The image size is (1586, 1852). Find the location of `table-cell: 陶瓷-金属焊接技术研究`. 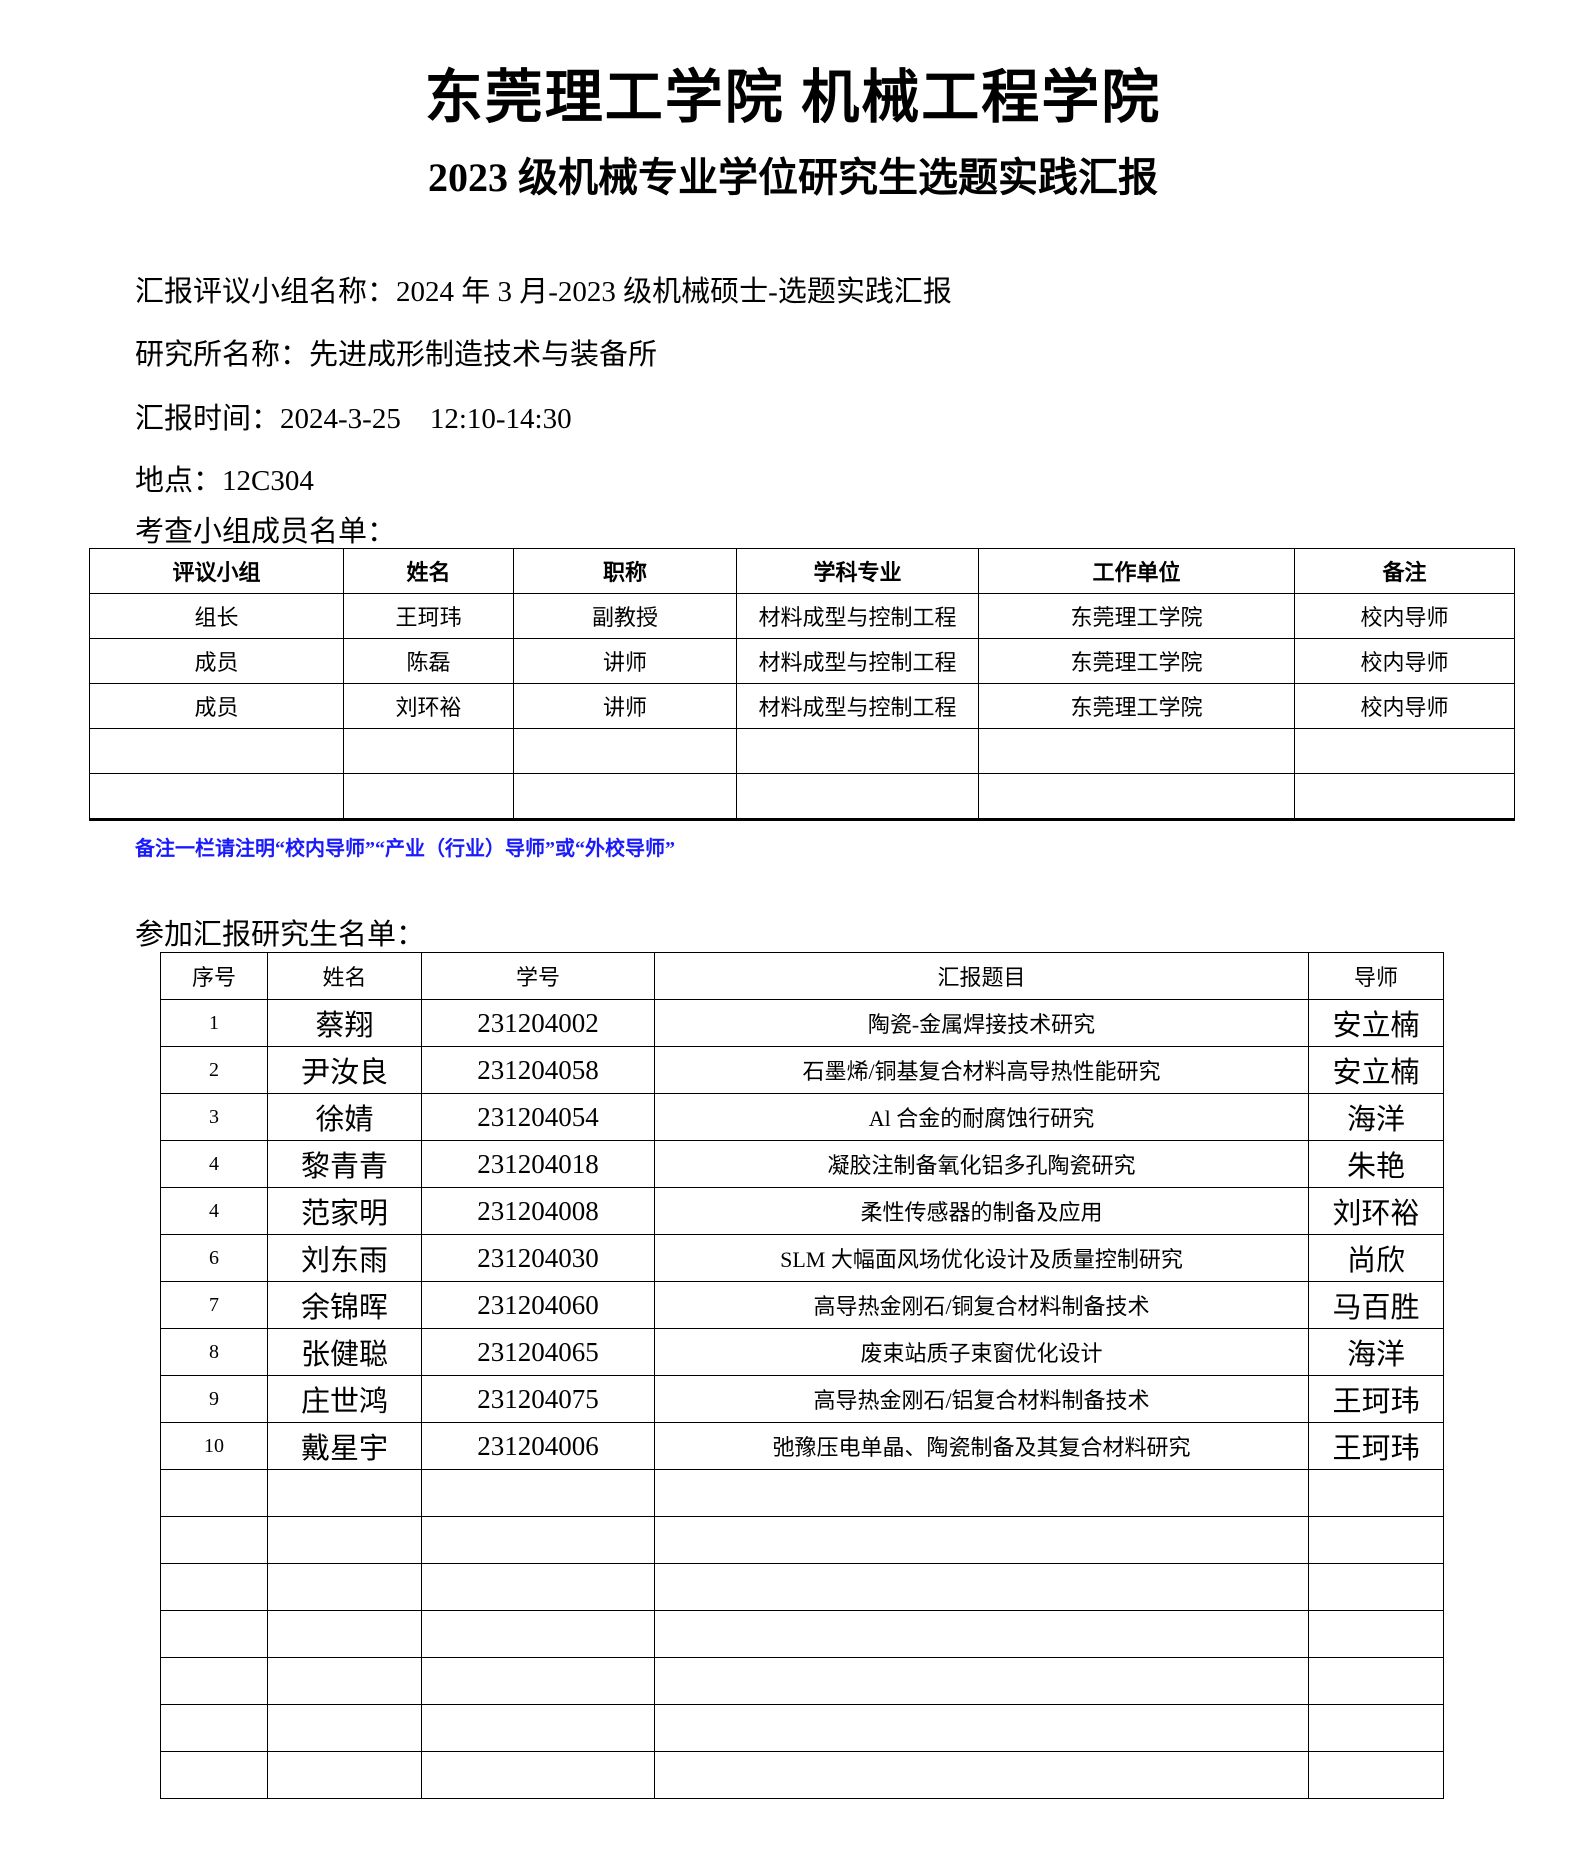

table-cell: 陶瓷-金属焊接技术研究 is located at coordinates (981, 1023).